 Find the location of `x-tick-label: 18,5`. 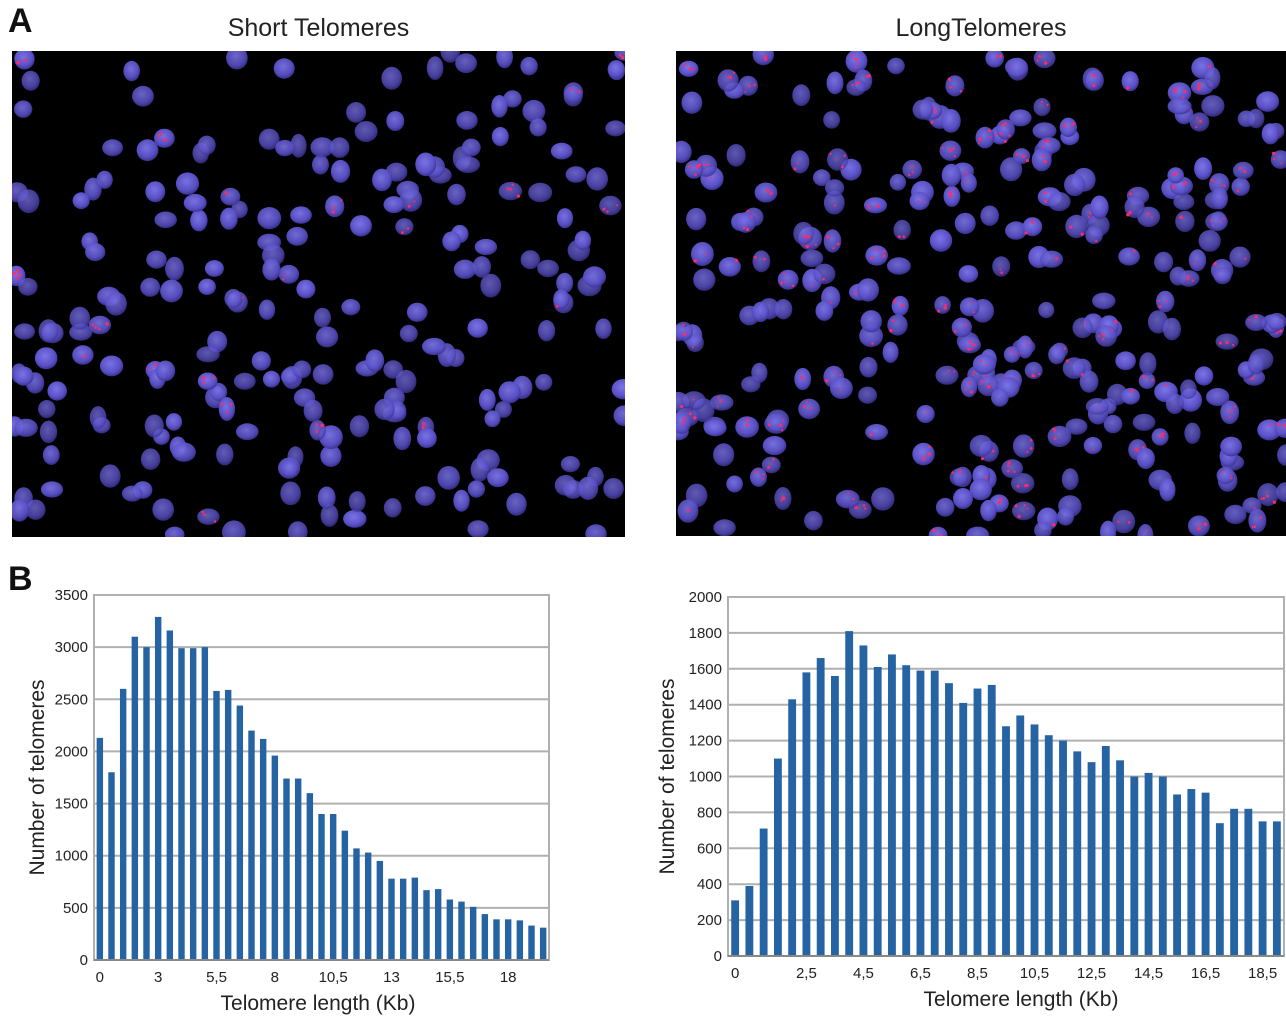

x-tick-label: 18,5 is located at coordinates (1262, 973).